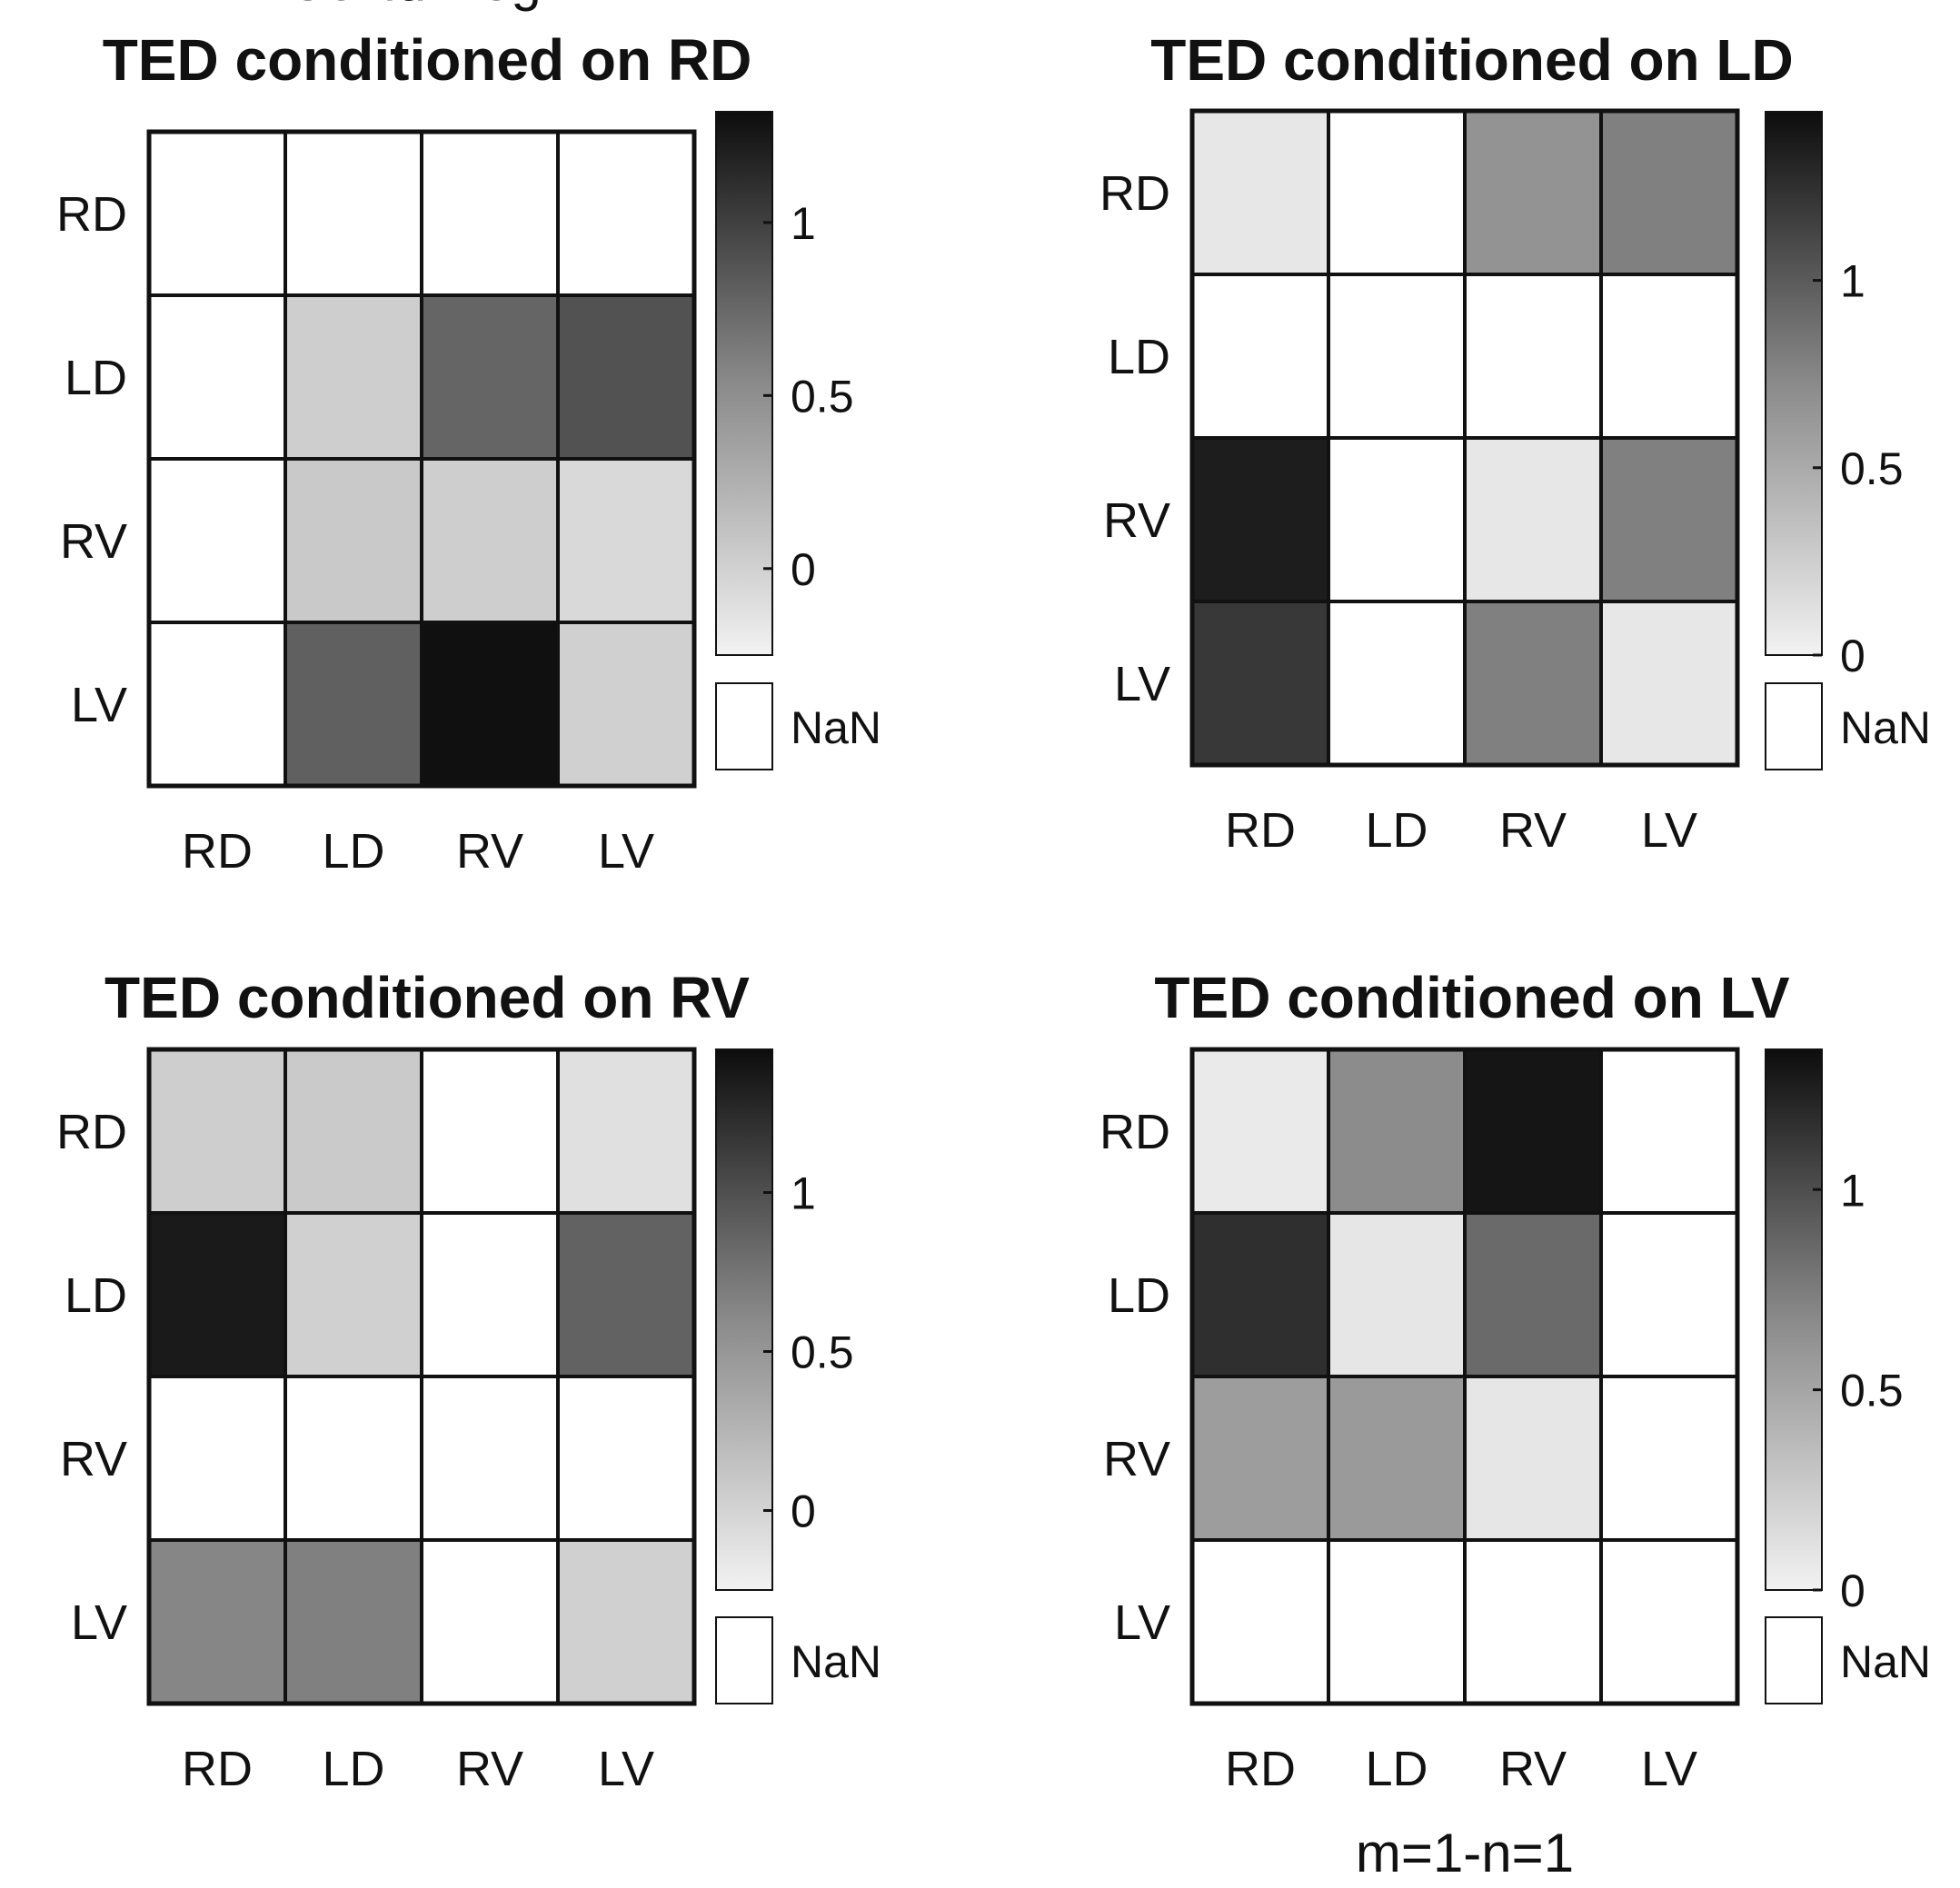 The height and width of the screenshot is (1888, 1960). I want to click on colorbar-tick-label: 0, so click(803, 1511).